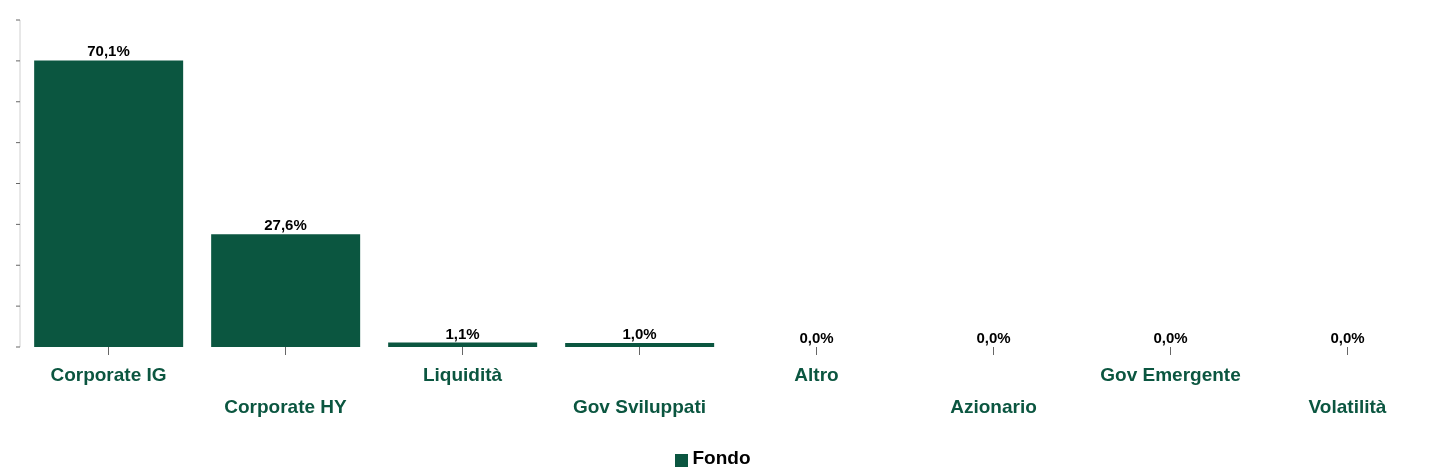 This screenshot has height=469, width=1456. What do you see at coordinates (462, 374) in the screenshot?
I see `x-tick-label: Liquidità` at bounding box center [462, 374].